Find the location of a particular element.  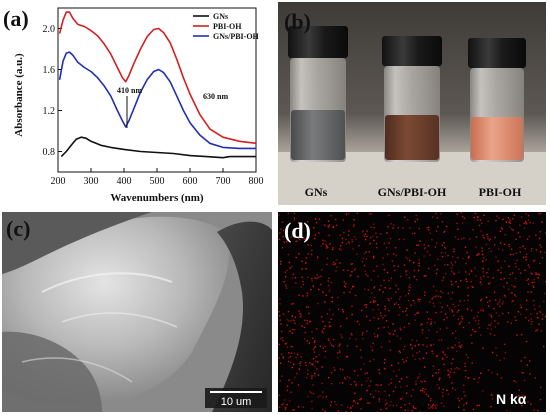

vial-cap is located at coordinates (497, 53).